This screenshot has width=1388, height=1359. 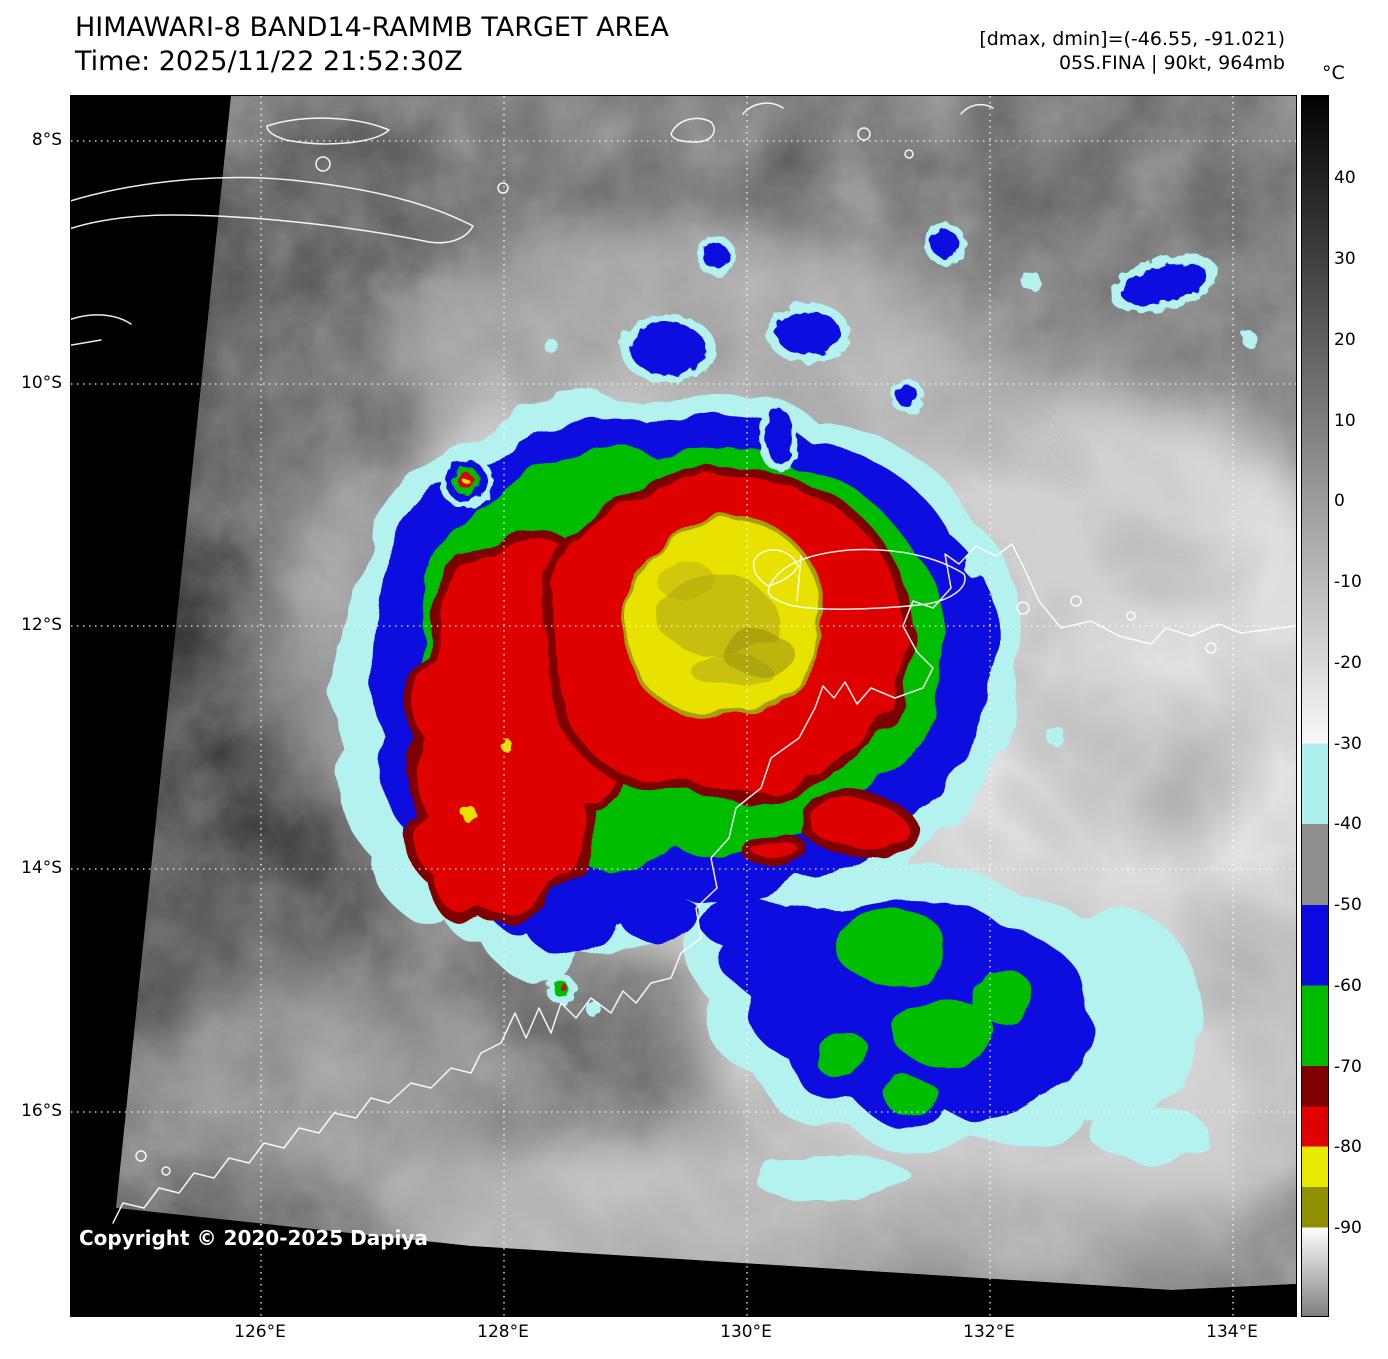 What do you see at coordinates (1348, 986) in the screenshot?
I see `colorbar-tick-label: -60` at bounding box center [1348, 986].